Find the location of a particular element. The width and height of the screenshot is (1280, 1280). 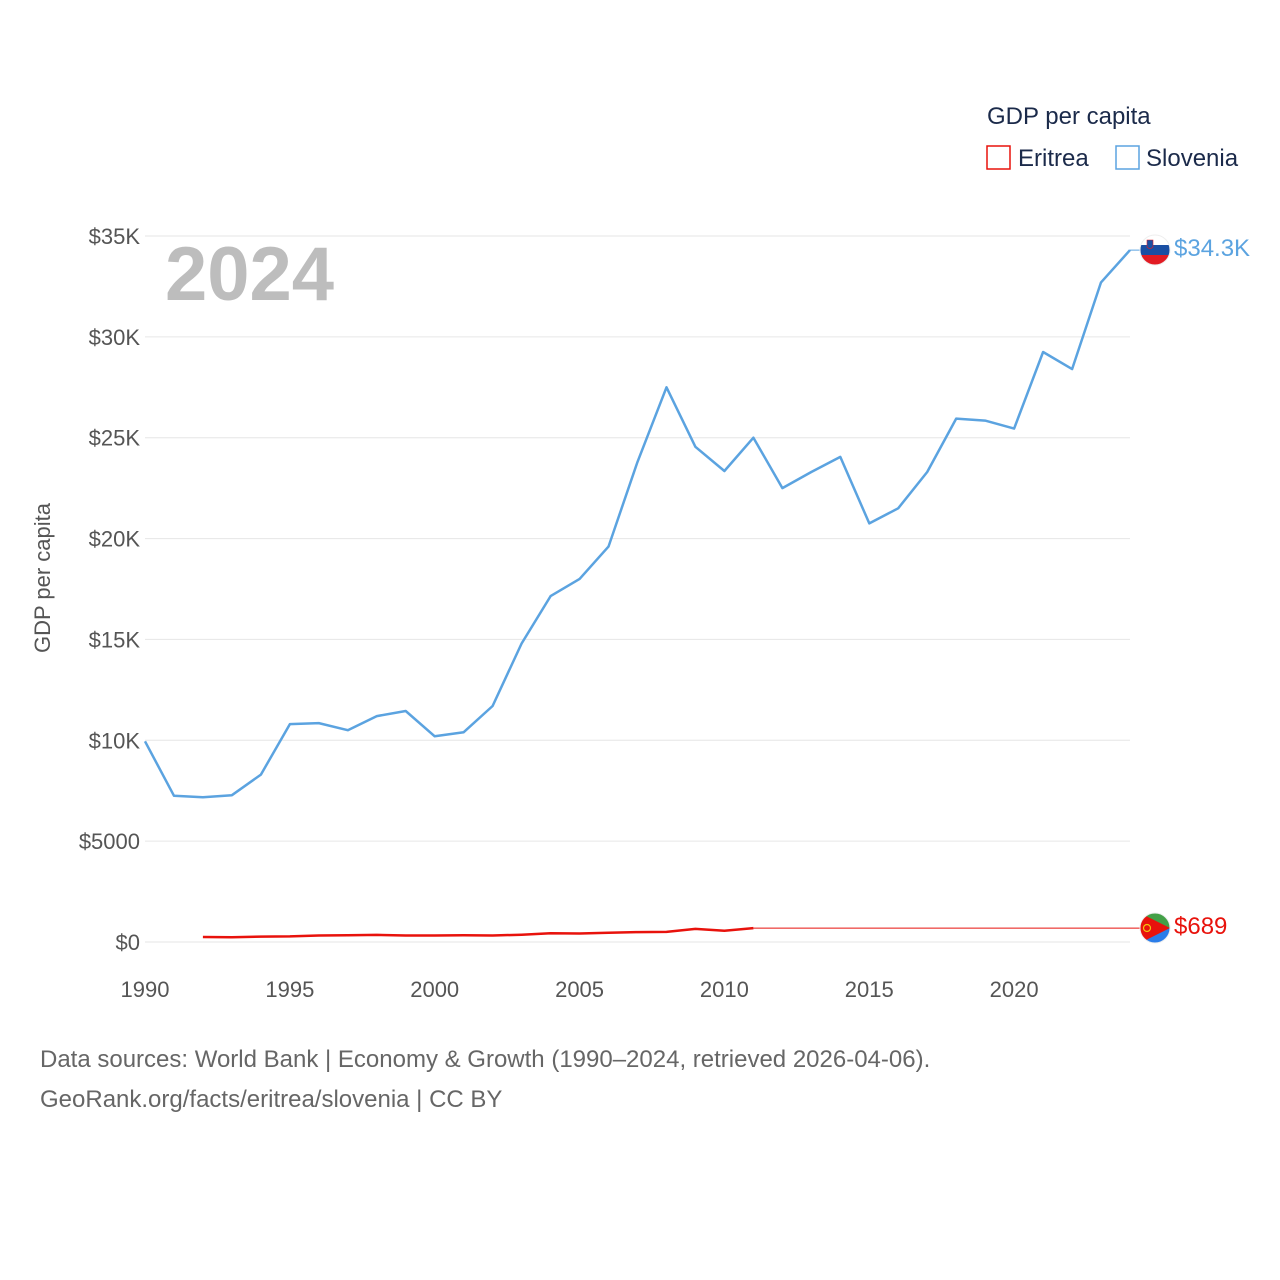

slovenia-flag-icon is located at coordinates (1155, 250).